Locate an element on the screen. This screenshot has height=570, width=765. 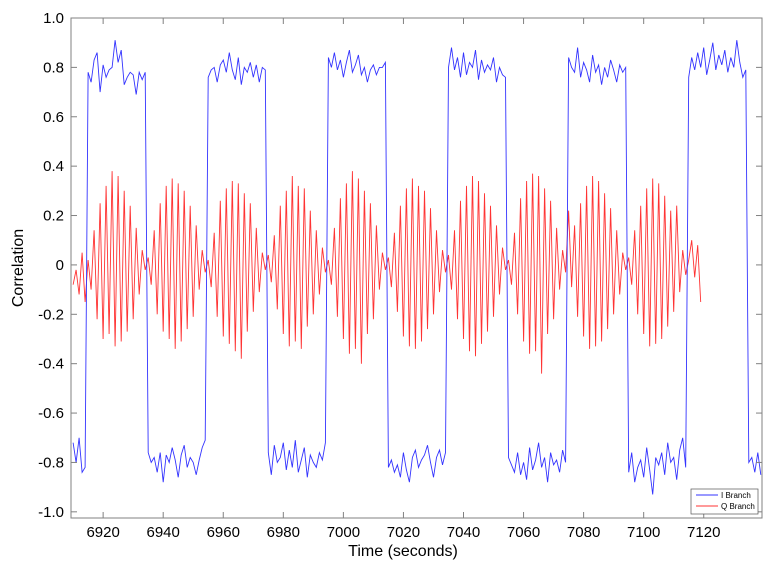
y-tick-label: 0.4 is located at coordinates (53, 166).